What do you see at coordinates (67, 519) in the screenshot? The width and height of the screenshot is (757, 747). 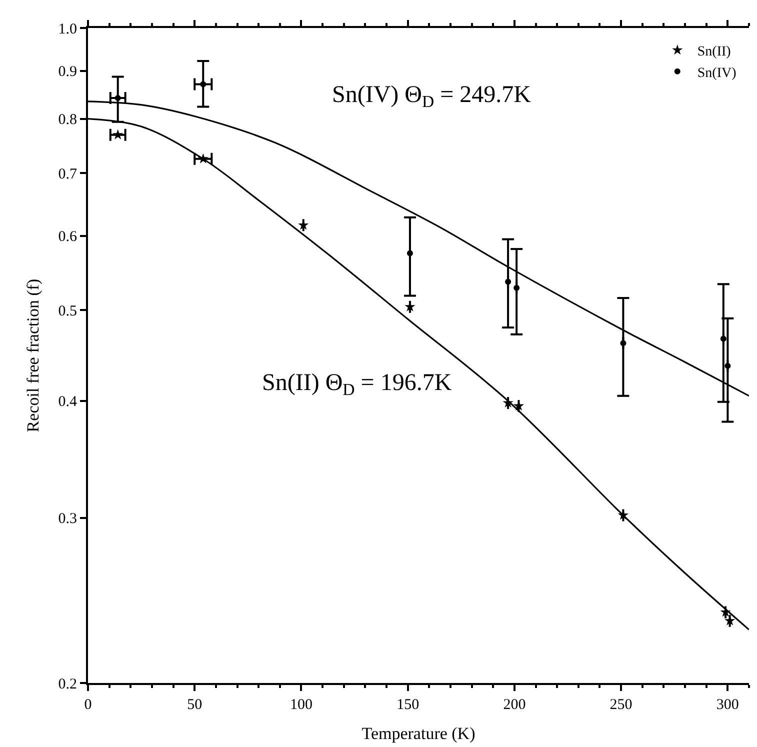 I see `y-tick-label: 0.3` at bounding box center [67, 519].